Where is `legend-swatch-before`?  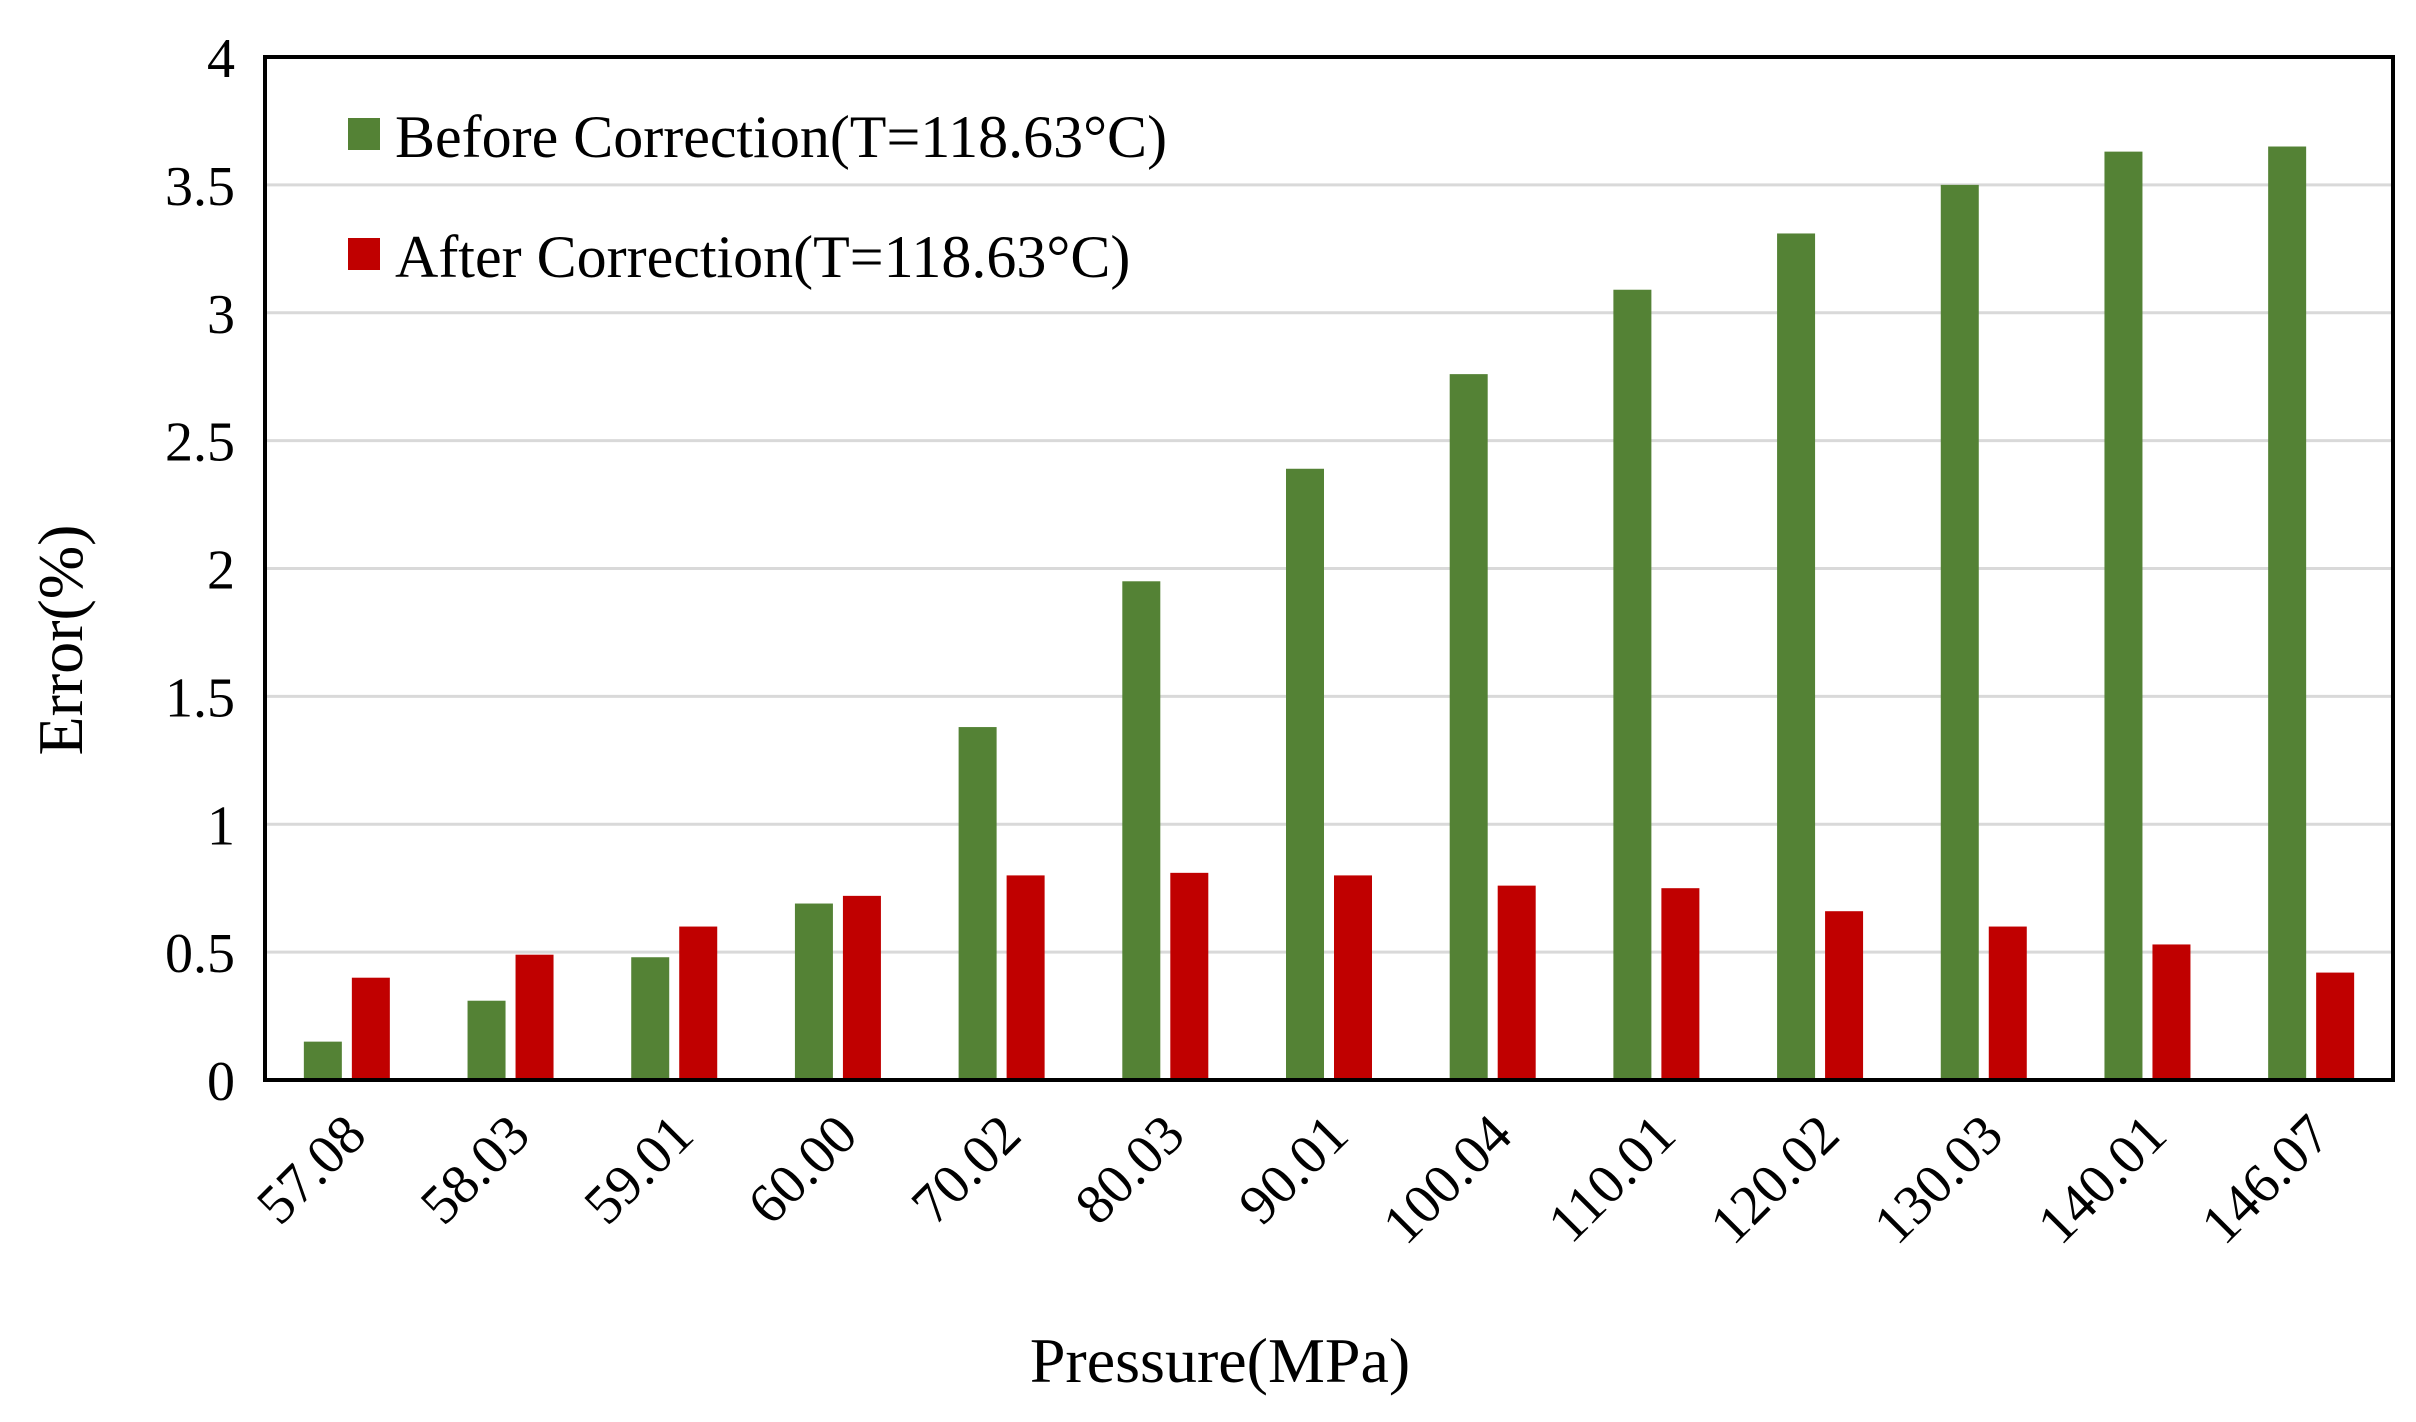 legend-swatch-before is located at coordinates (364, 134).